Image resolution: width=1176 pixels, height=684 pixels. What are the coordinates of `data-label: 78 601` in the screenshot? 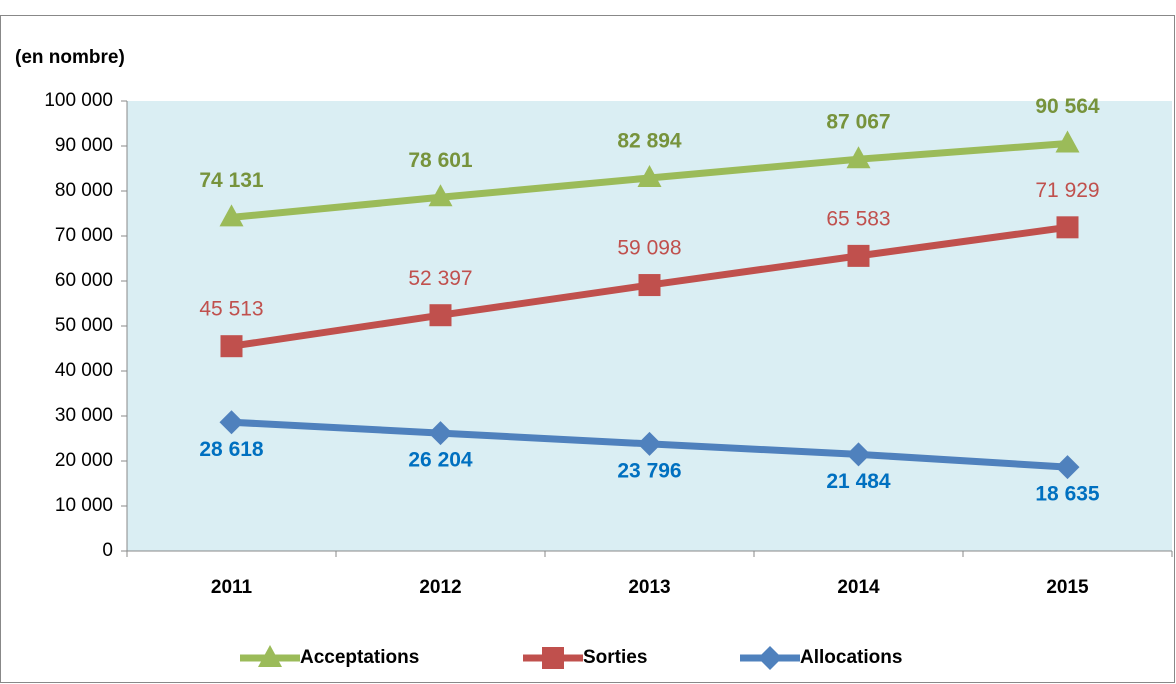 It's located at (440, 160).